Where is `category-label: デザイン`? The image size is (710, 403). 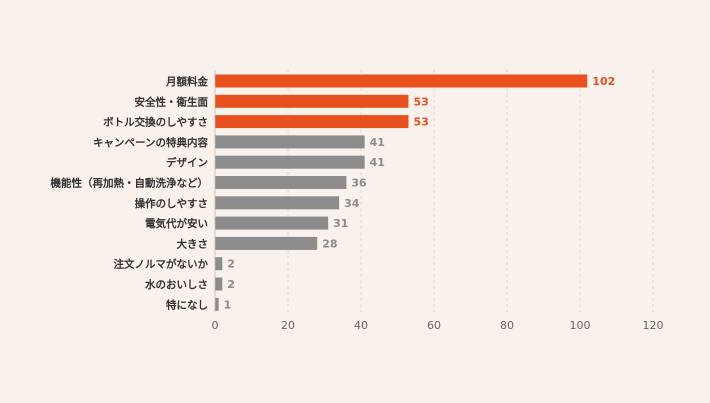 category-label: デザイン is located at coordinates (187, 162).